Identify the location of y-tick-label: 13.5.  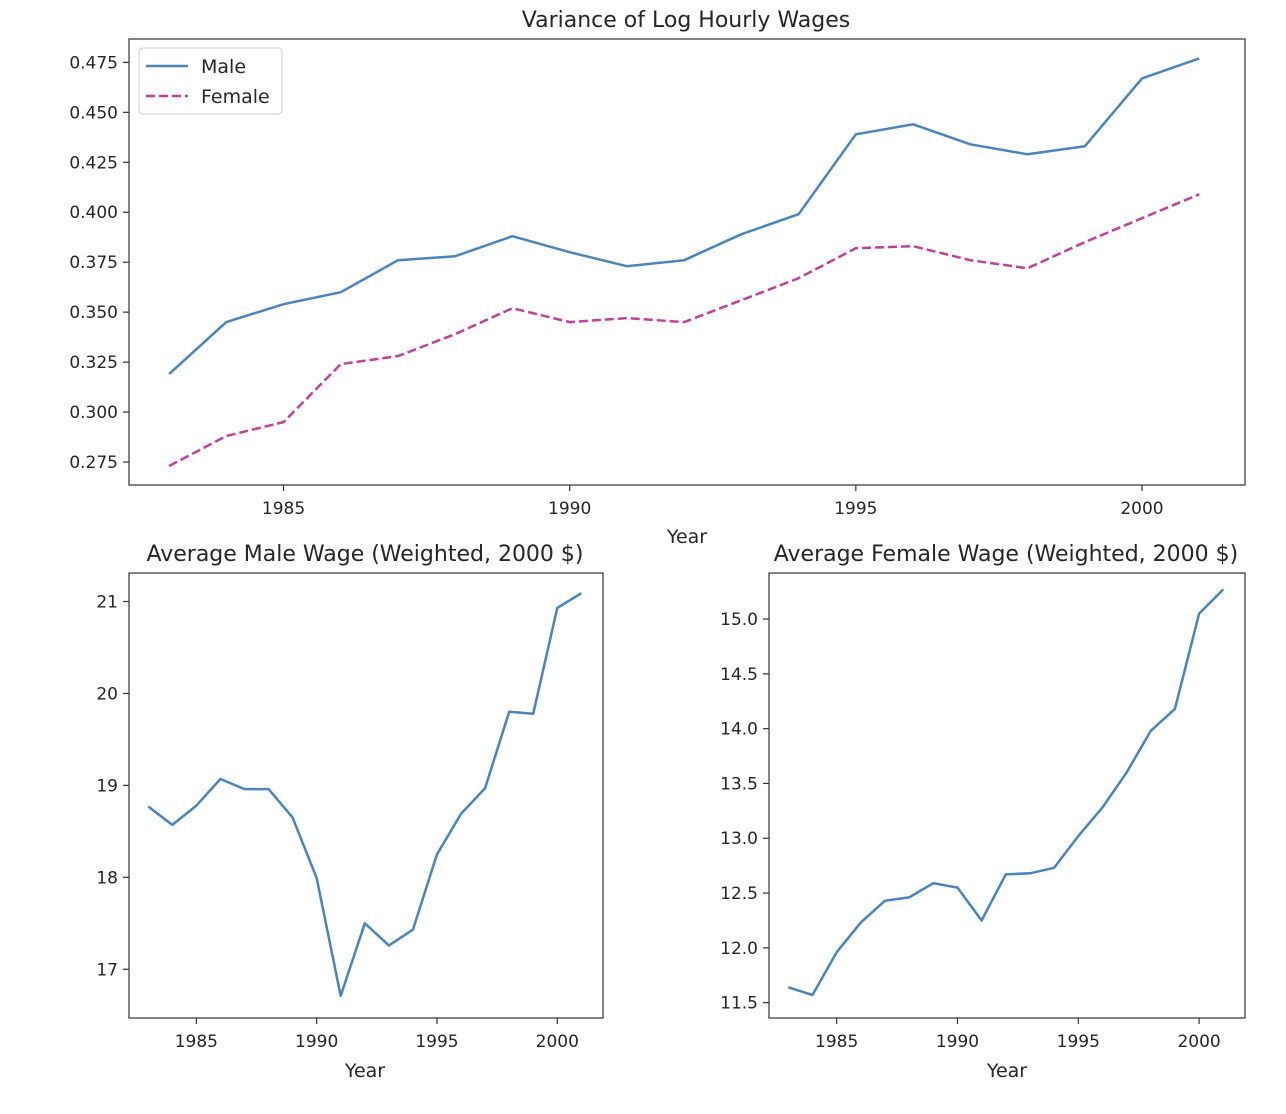
(739, 784).